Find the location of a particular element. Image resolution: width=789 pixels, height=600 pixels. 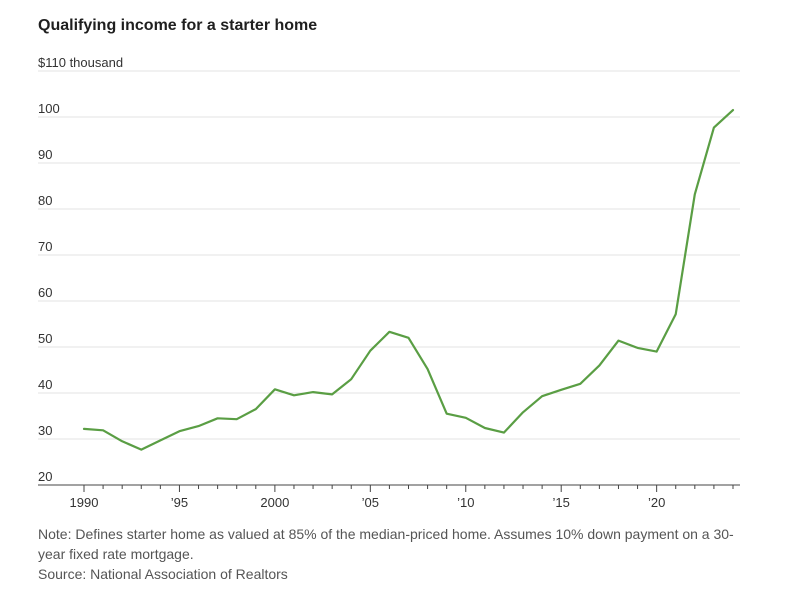

y-tick-label: 70 is located at coordinates (45, 246).